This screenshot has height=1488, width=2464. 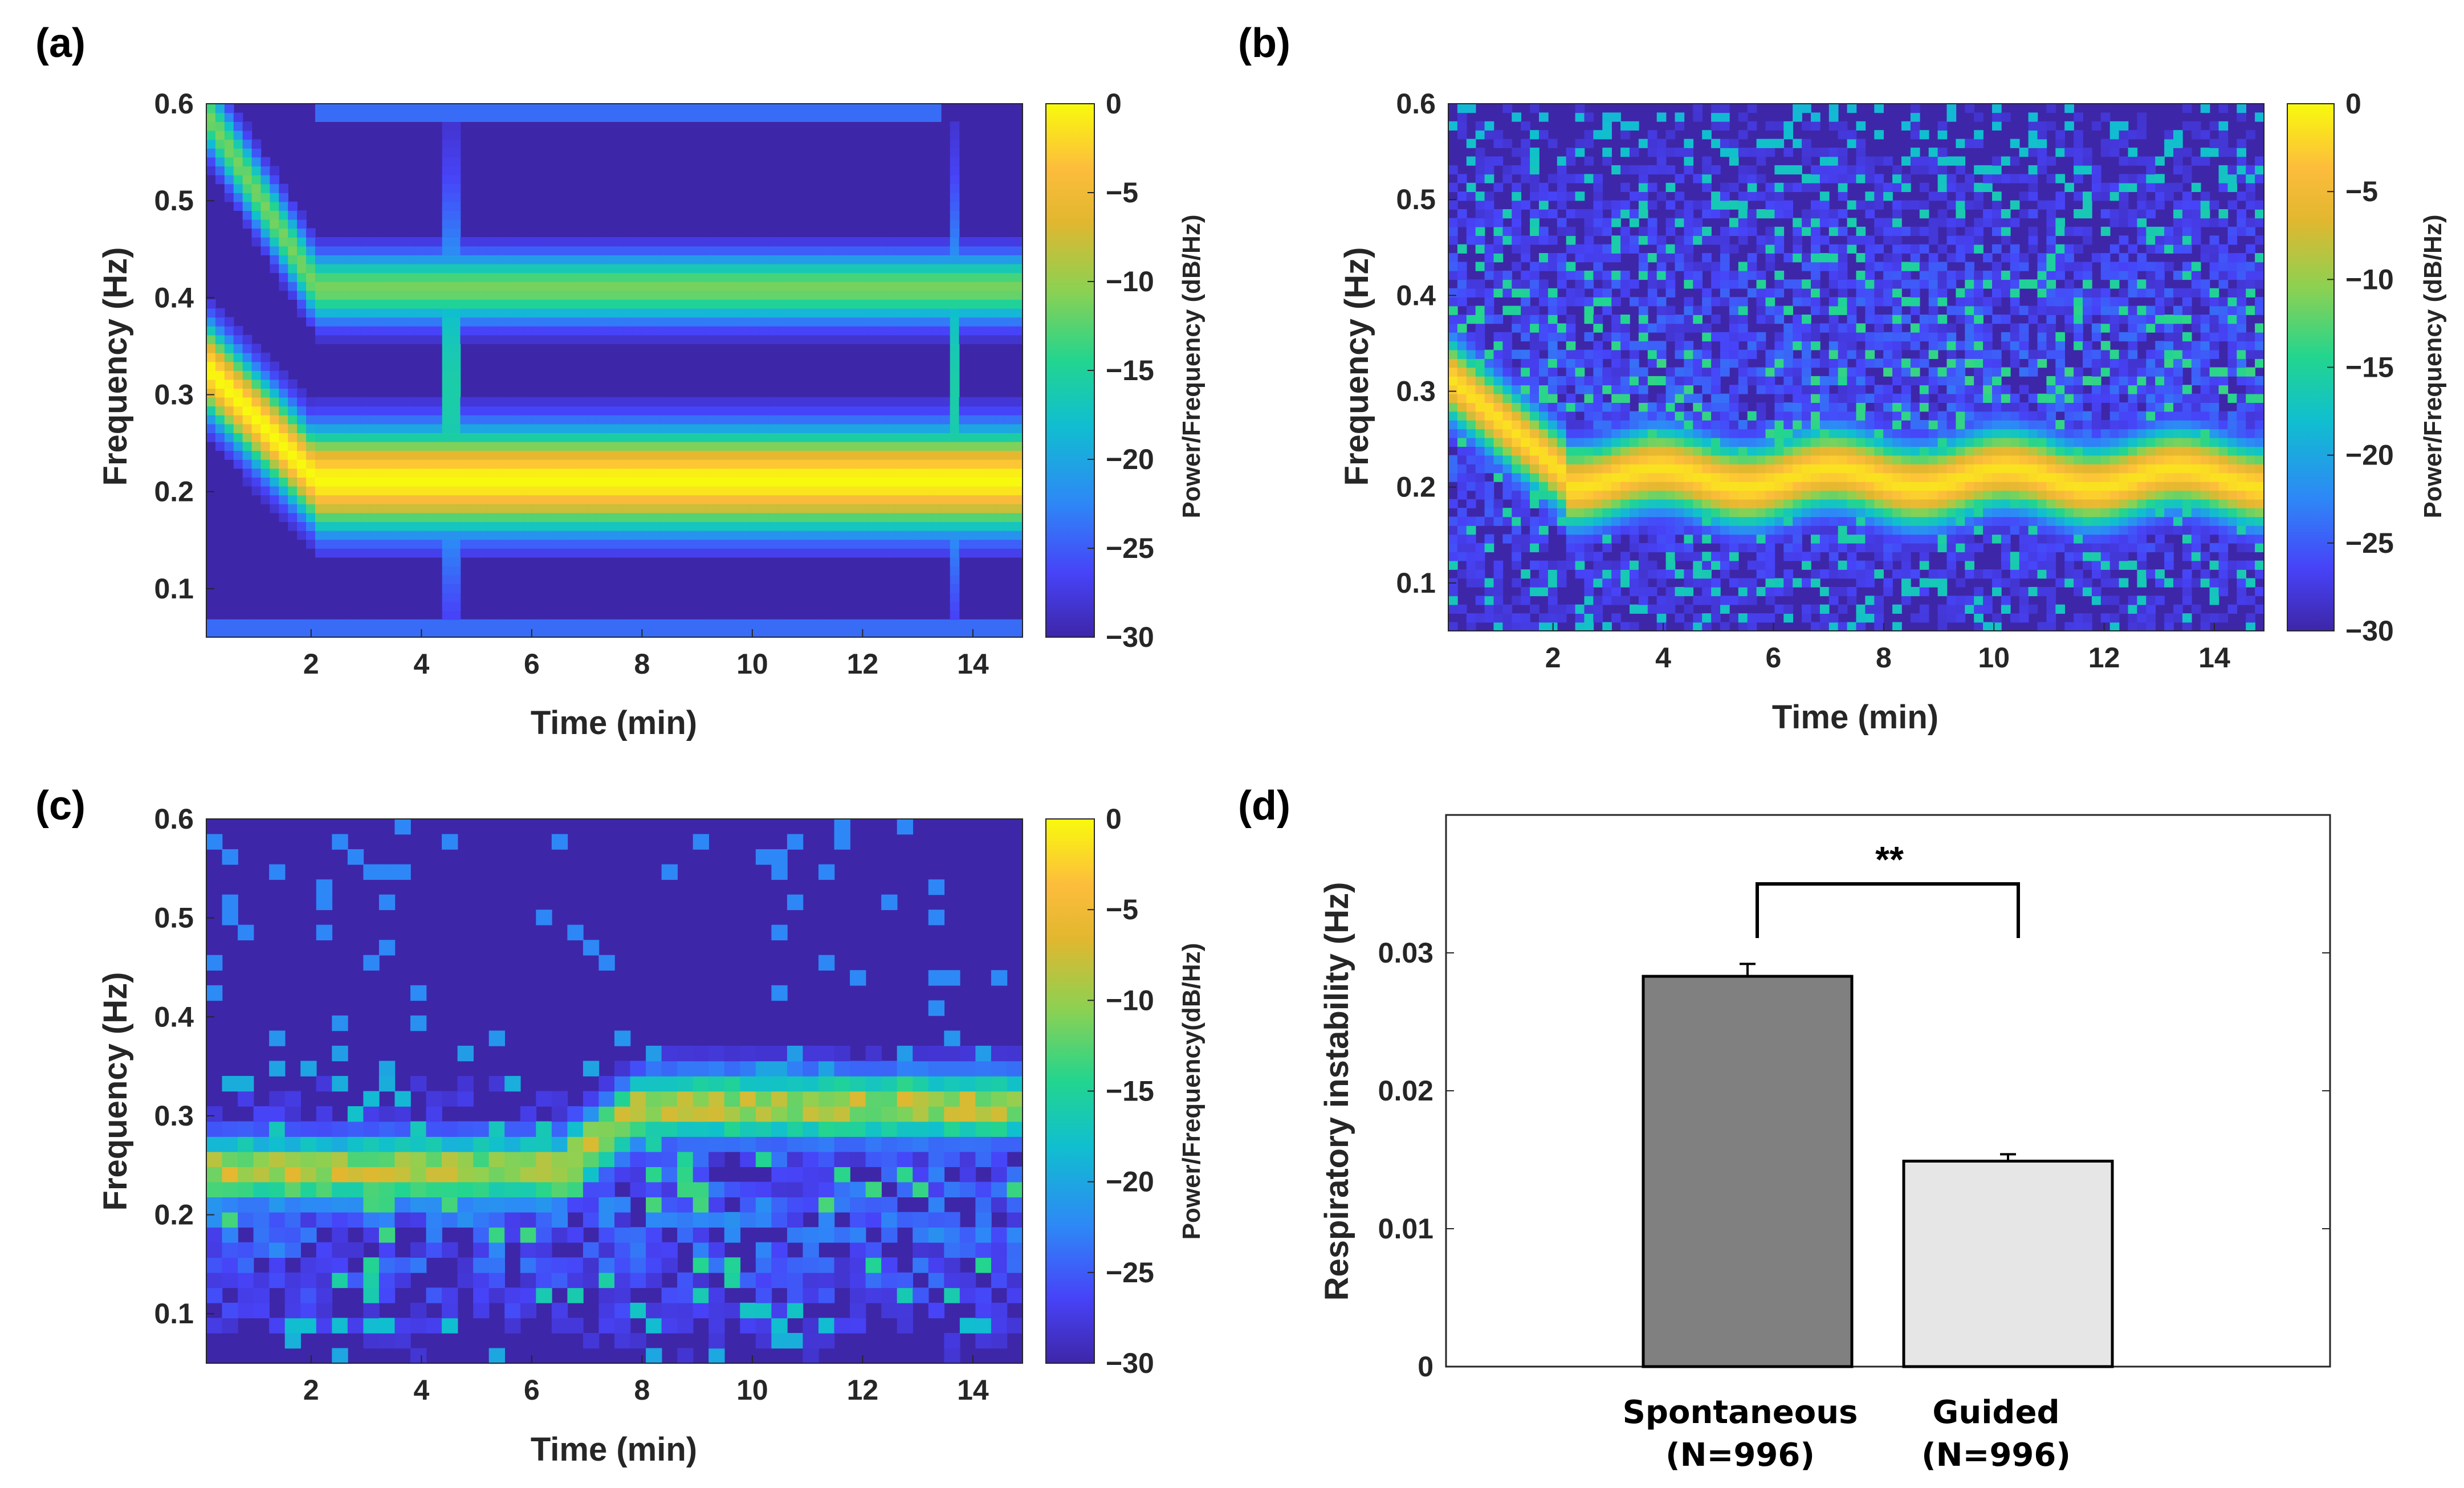 What do you see at coordinates (1070, 370) in the screenshot?
I see `colorbar-gradient` at bounding box center [1070, 370].